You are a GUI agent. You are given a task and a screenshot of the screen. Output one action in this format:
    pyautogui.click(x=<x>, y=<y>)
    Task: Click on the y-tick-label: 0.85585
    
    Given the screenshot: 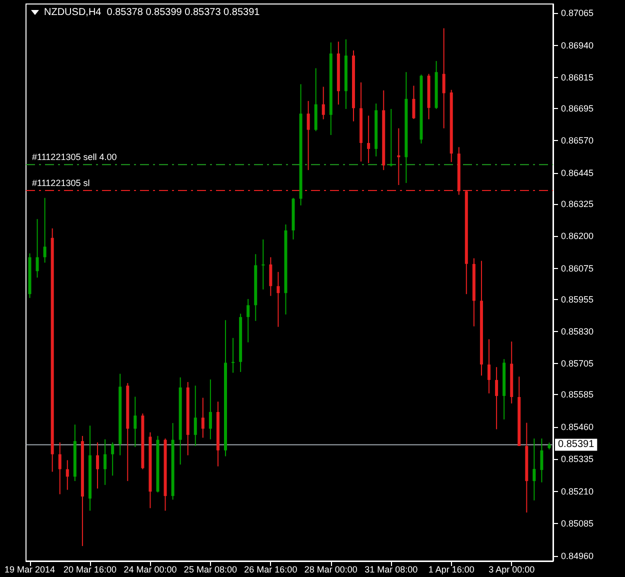 What is the action you would take?
    pyautogui.click(x=577, y=395)
    